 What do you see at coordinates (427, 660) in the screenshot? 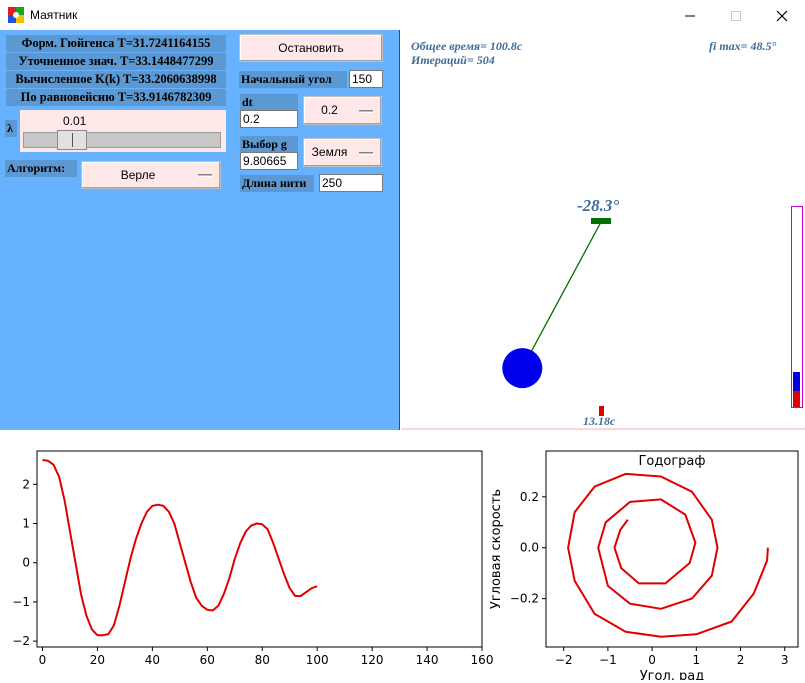
I see `x-tick-label: 140` at bounding box center [427, 660].